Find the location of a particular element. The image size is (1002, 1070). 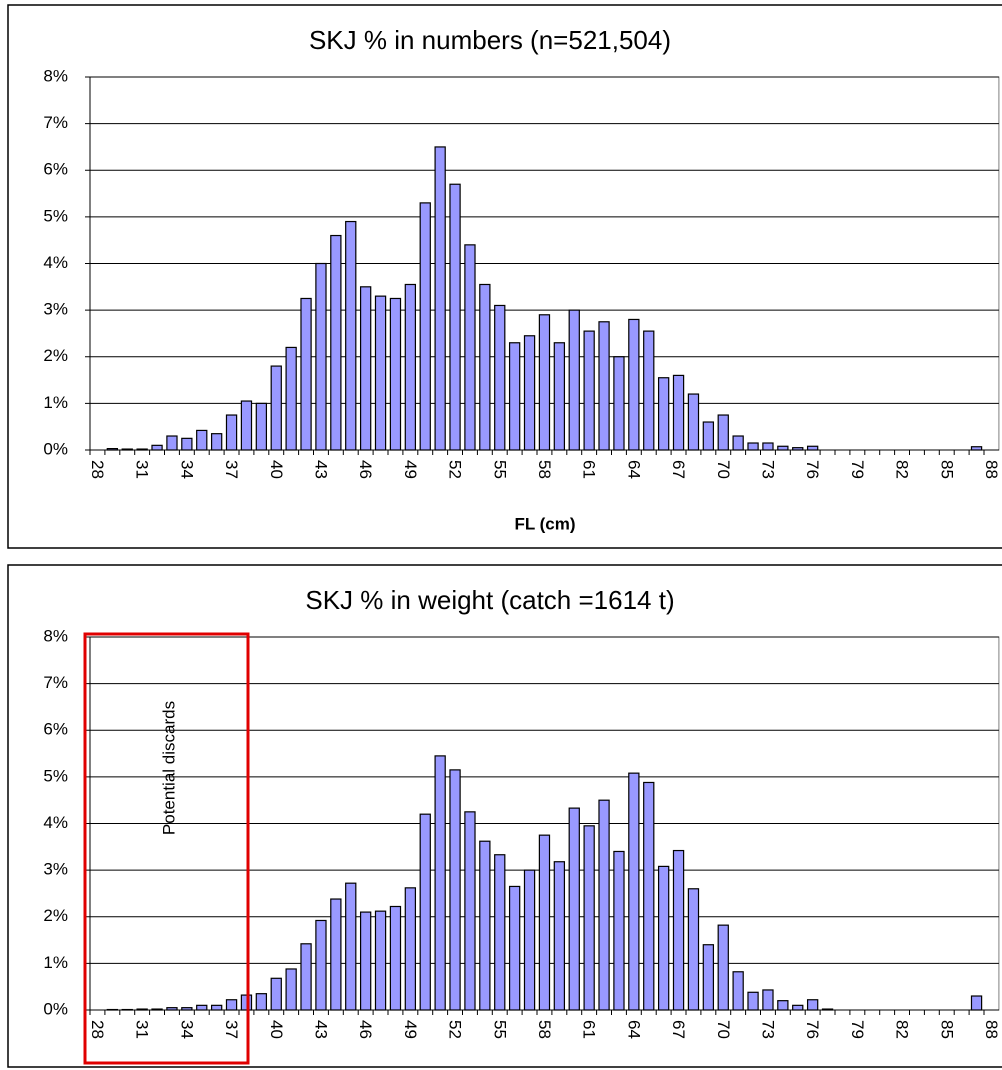

x-tick-label: 67 is located at coordinates (678, 1029).